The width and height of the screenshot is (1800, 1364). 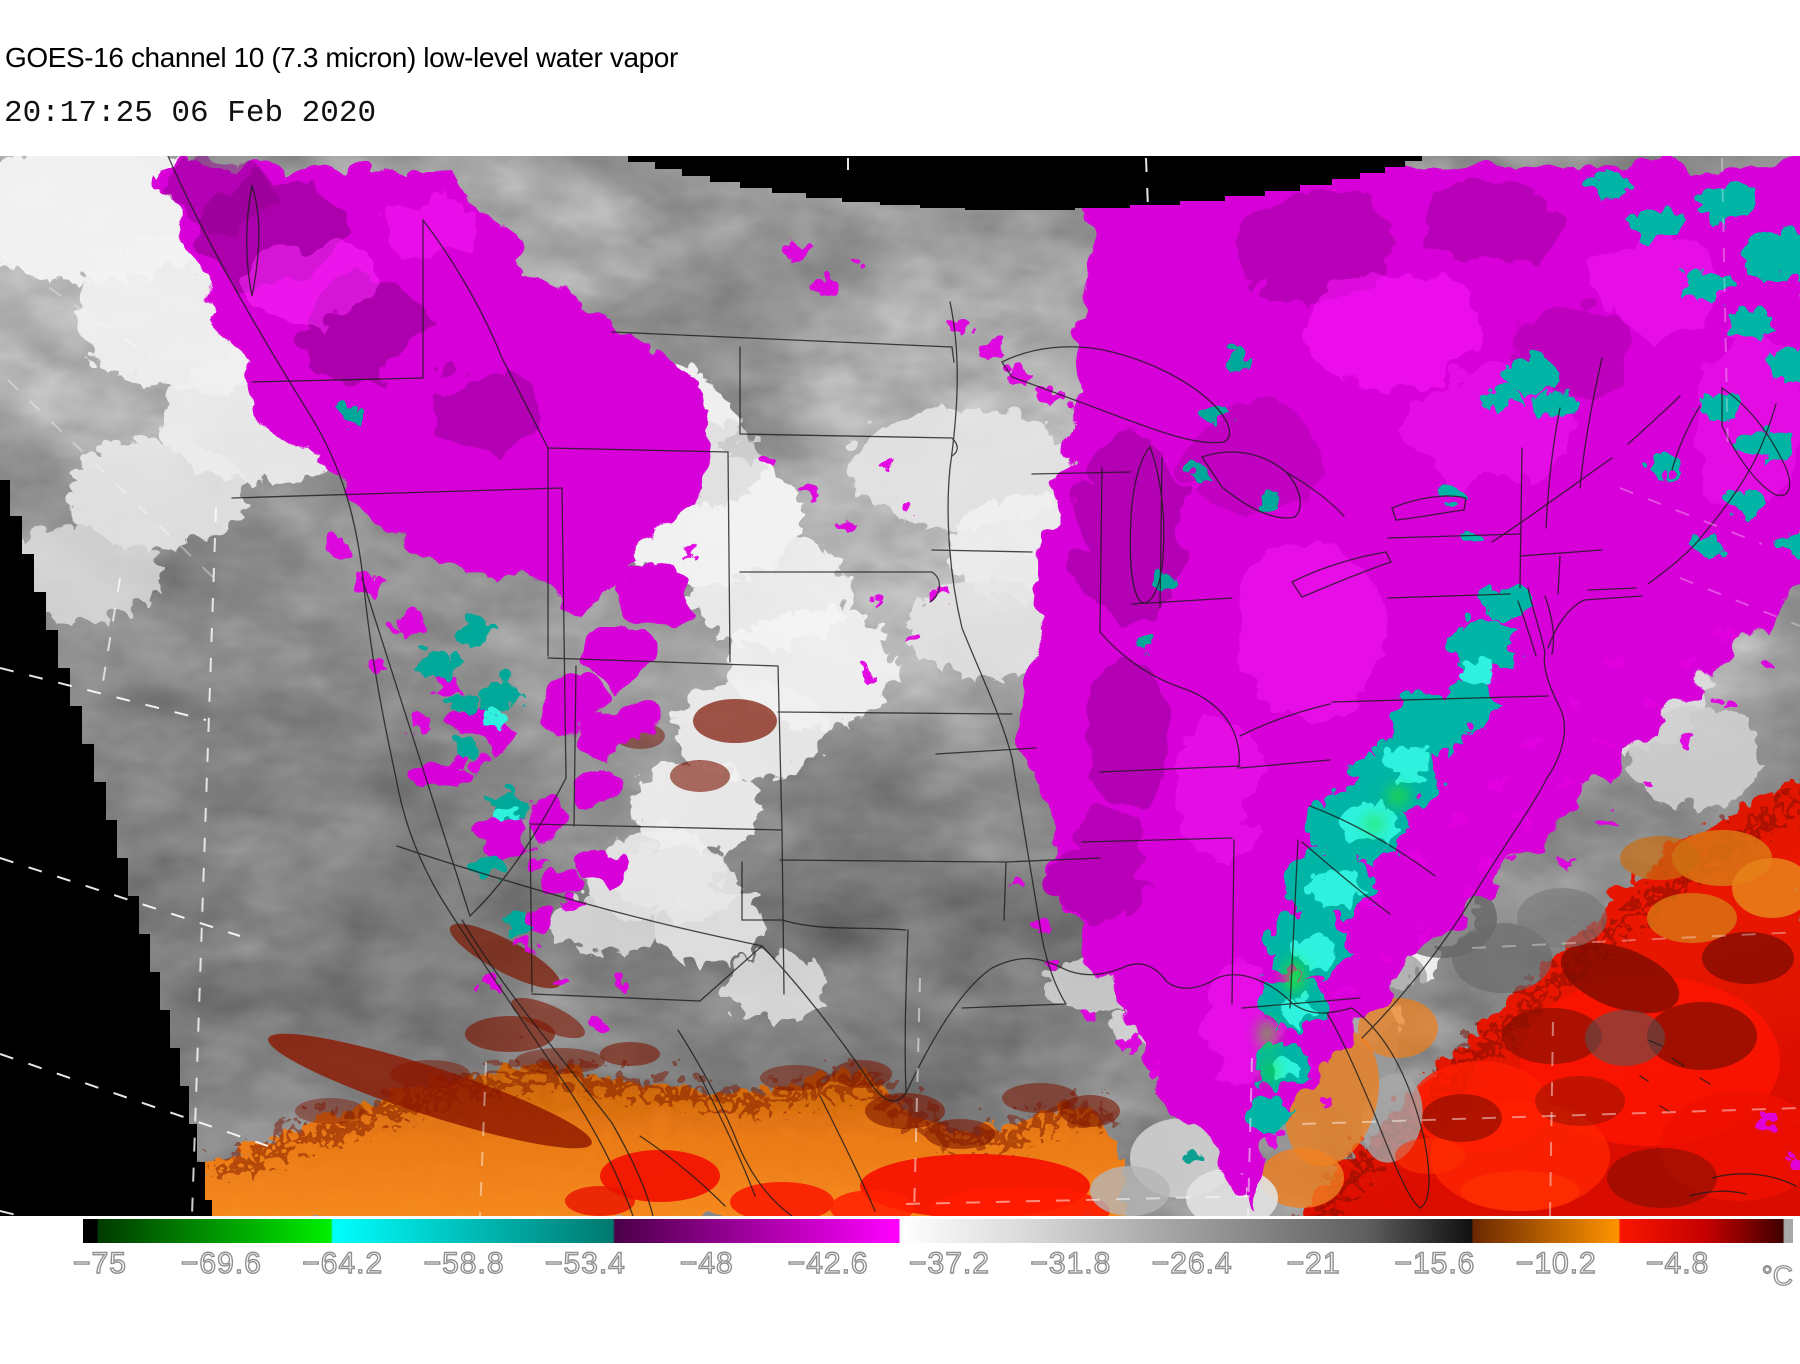 I want to click on colorbar-tick-label: −64.2, so click(x=343, y=1263).